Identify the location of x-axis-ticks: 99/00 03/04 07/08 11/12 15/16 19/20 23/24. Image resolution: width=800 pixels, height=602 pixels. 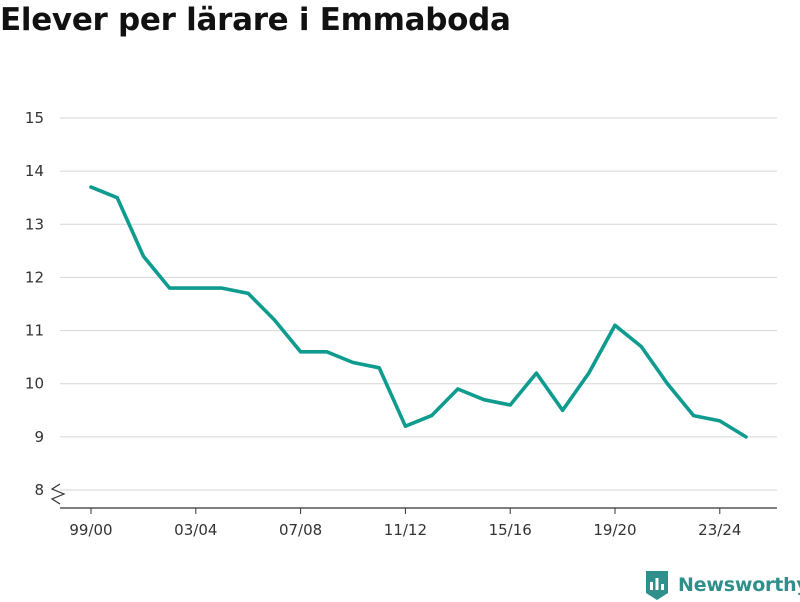
(405, 523).